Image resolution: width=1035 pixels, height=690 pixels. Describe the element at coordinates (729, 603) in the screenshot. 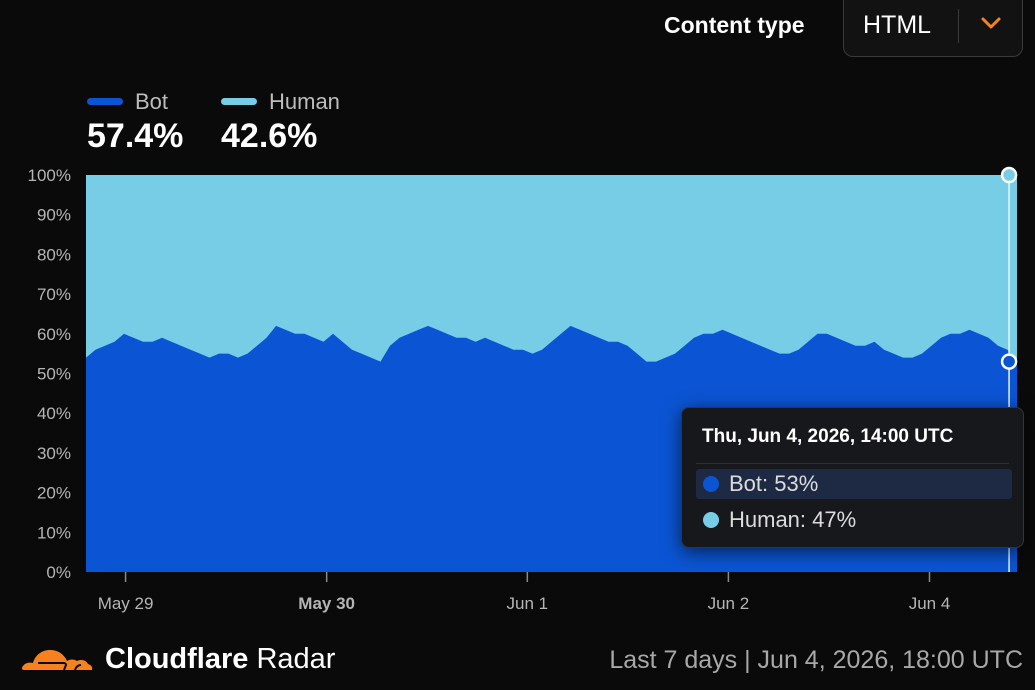

I see `x-tick-label: Jun 2` at that location.